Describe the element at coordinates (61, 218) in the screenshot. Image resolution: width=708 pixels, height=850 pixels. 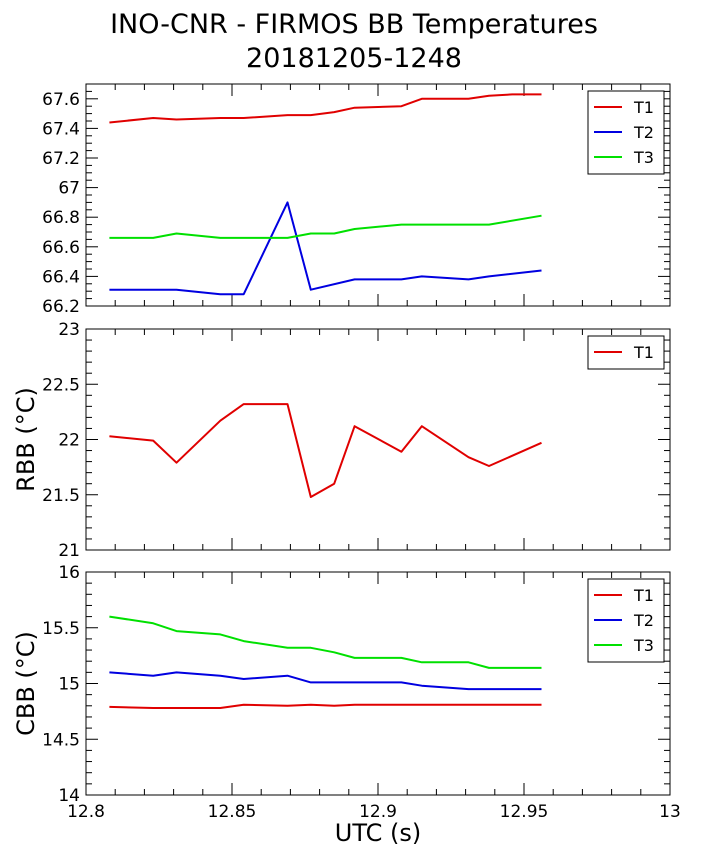
I see `y-tick-label: 66.8` at that location.